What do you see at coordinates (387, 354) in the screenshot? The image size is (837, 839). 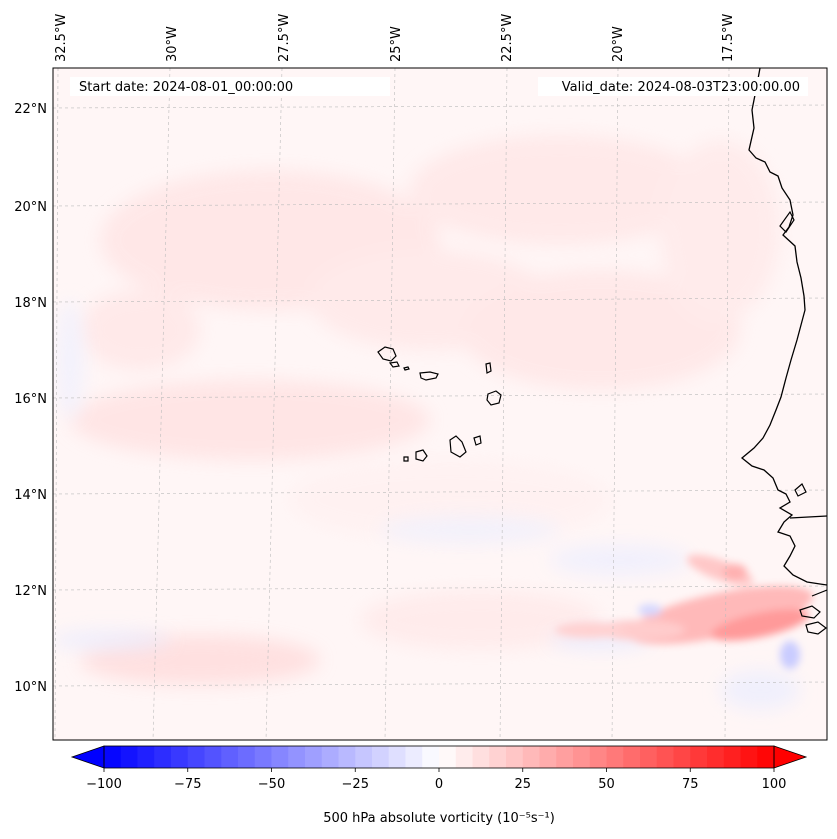 I see `island-santo-antao` at bounding box center [387, 354].